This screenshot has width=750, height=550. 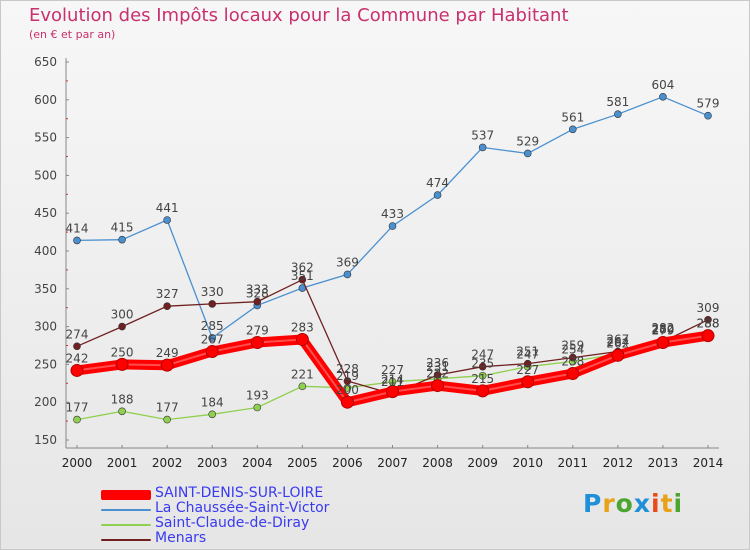 I want to click on data-label: 214, so click(x=392, y=380).